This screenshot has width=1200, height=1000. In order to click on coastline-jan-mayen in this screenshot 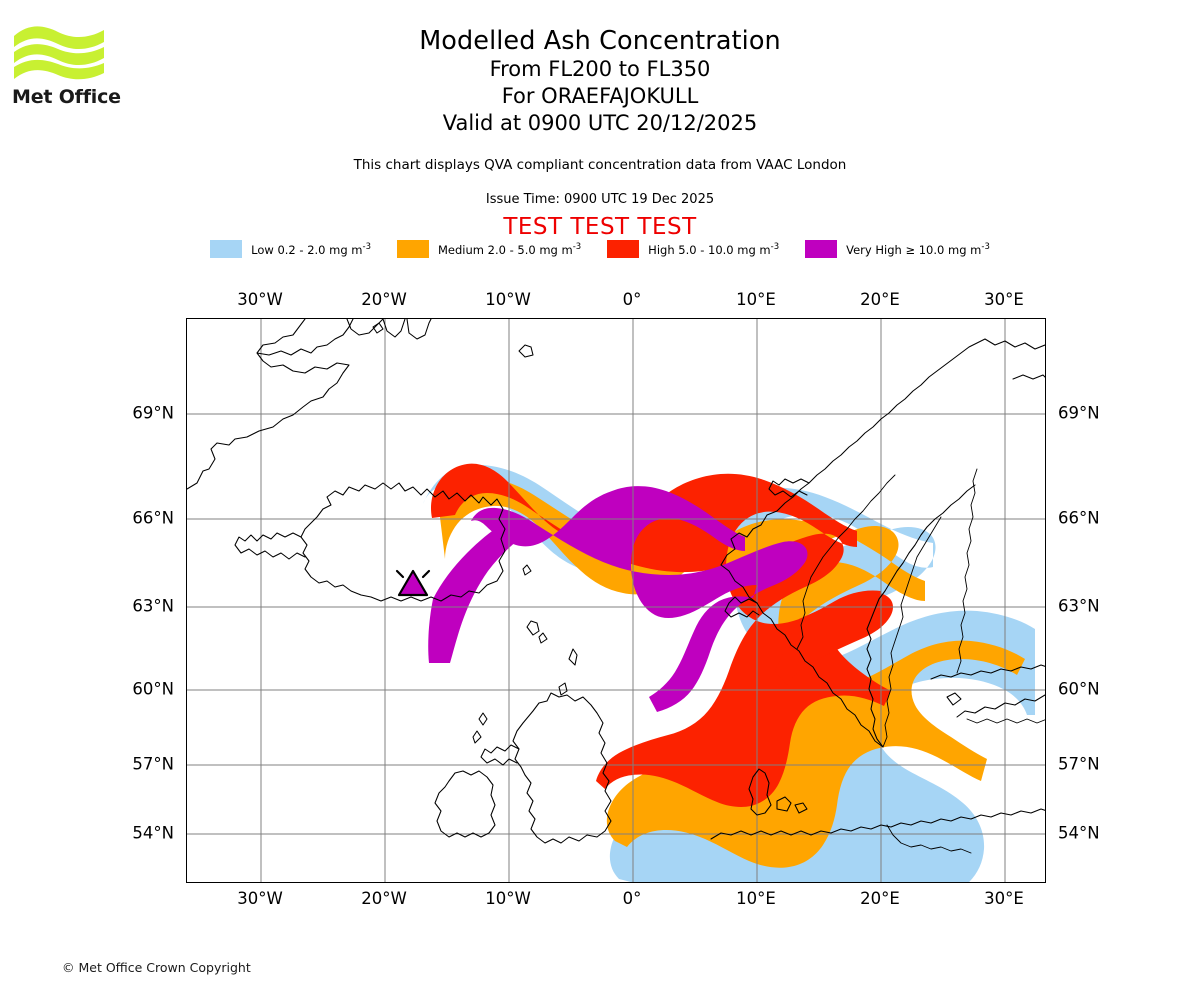, I will do `click(526, 351)`.